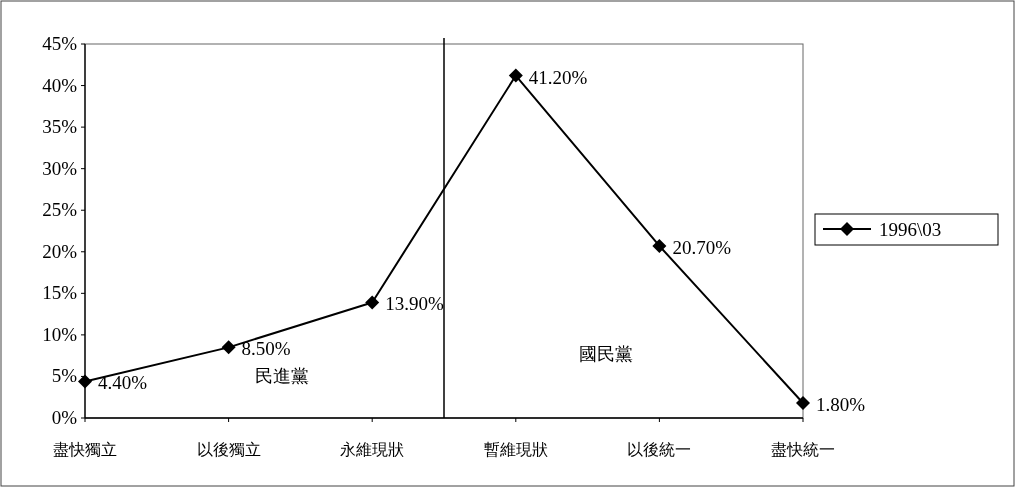  Describe the element at coordinates (282, 376) in the screenshot. I see `annotation: 民進黨` at that location.